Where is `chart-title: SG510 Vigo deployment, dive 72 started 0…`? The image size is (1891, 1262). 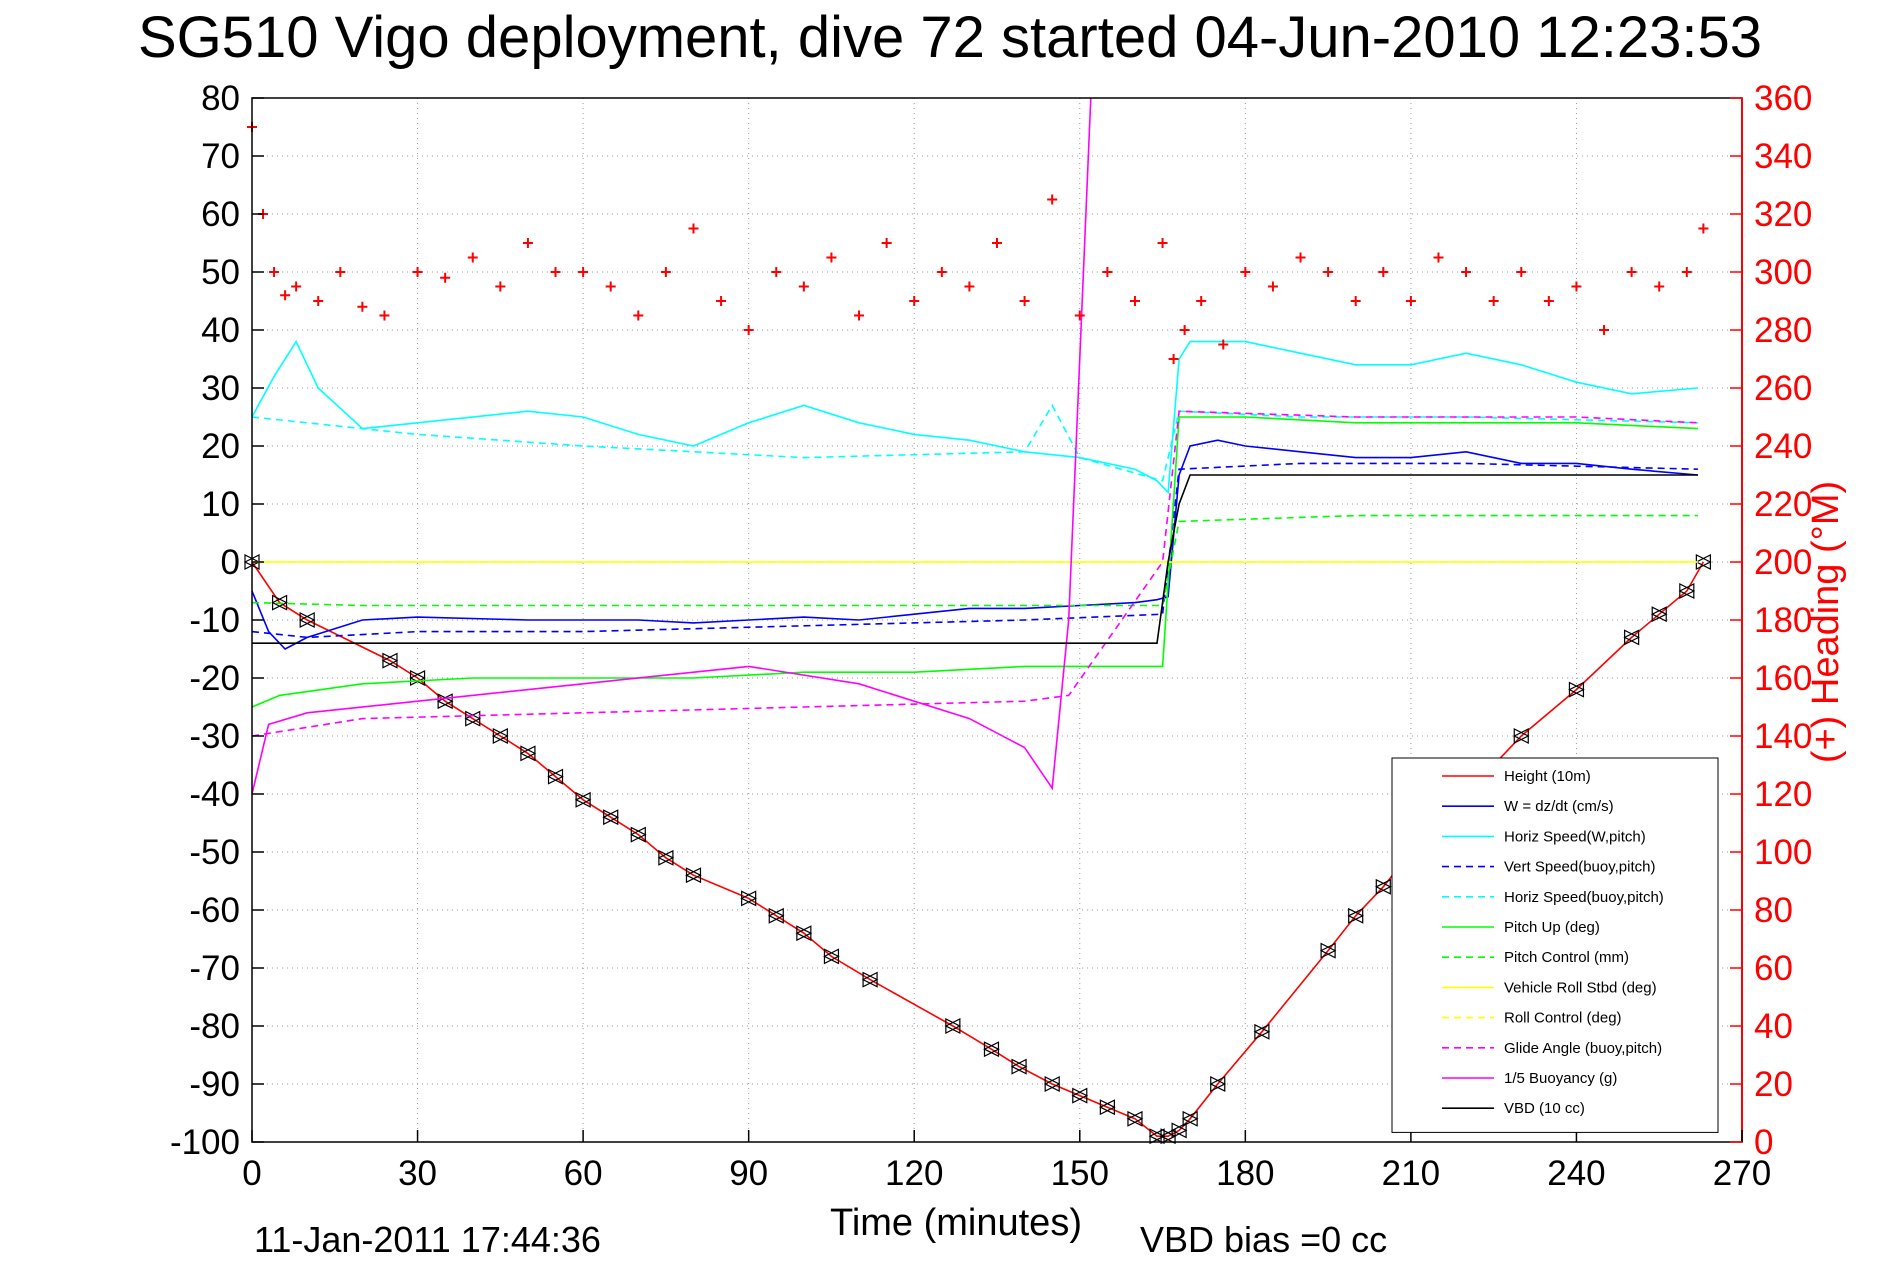 chart-title: SG510 Vigo deployment, dive 72 started 0… is located at coordinates (950, 37).